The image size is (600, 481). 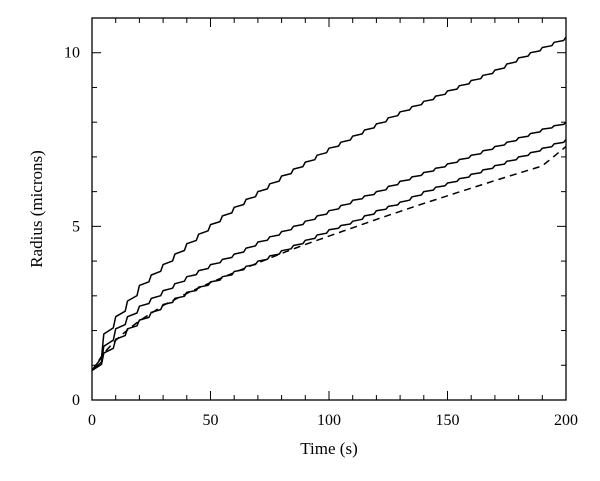 What do you see at coordinates (76, 226) in the screenshot?
I see `y-tick-label: 5` at bounding box center [76, 226].